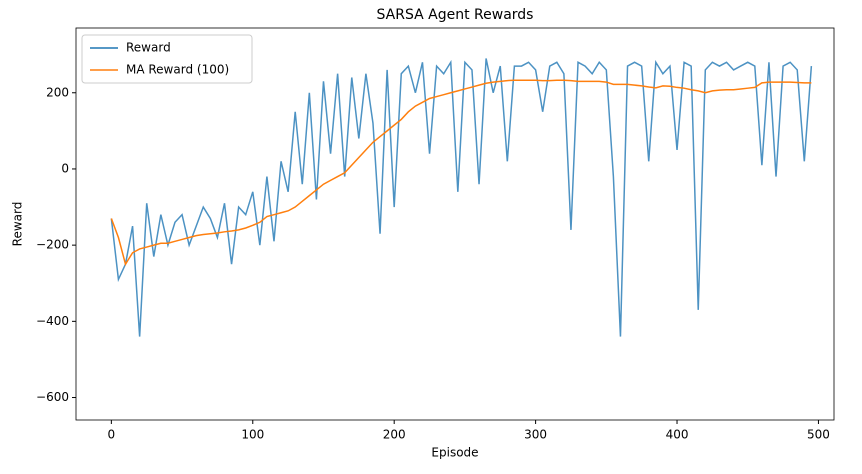 Image resolution: width=862 pixels, height=474 pixels. I want to click on y-tick-label: 200, so click(57, 92).